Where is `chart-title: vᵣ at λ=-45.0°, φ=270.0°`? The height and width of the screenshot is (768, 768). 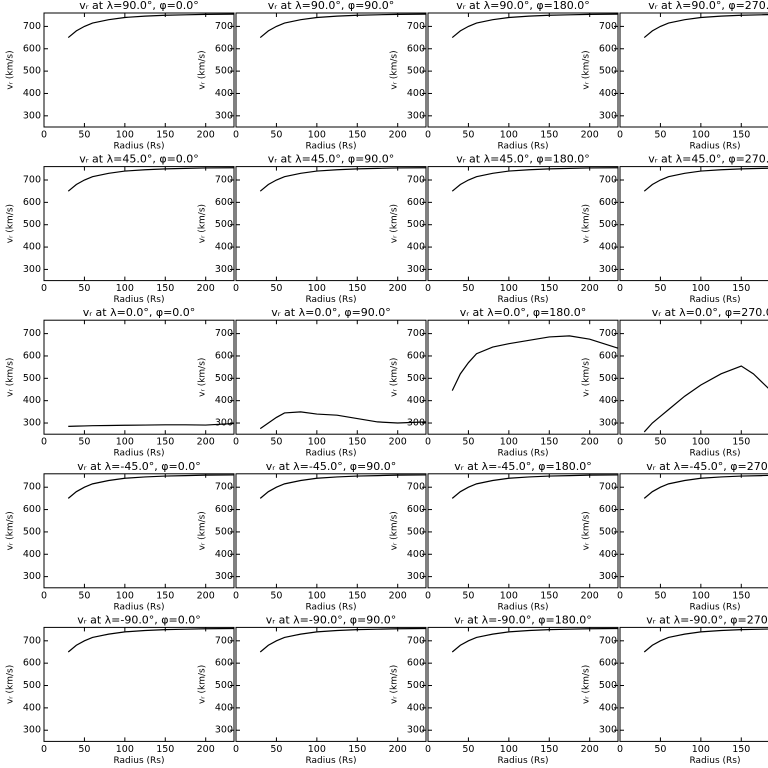
chart-title: vᵣ at λ=-45.0°, φ=270.0° is located at coordinates (707, 466).